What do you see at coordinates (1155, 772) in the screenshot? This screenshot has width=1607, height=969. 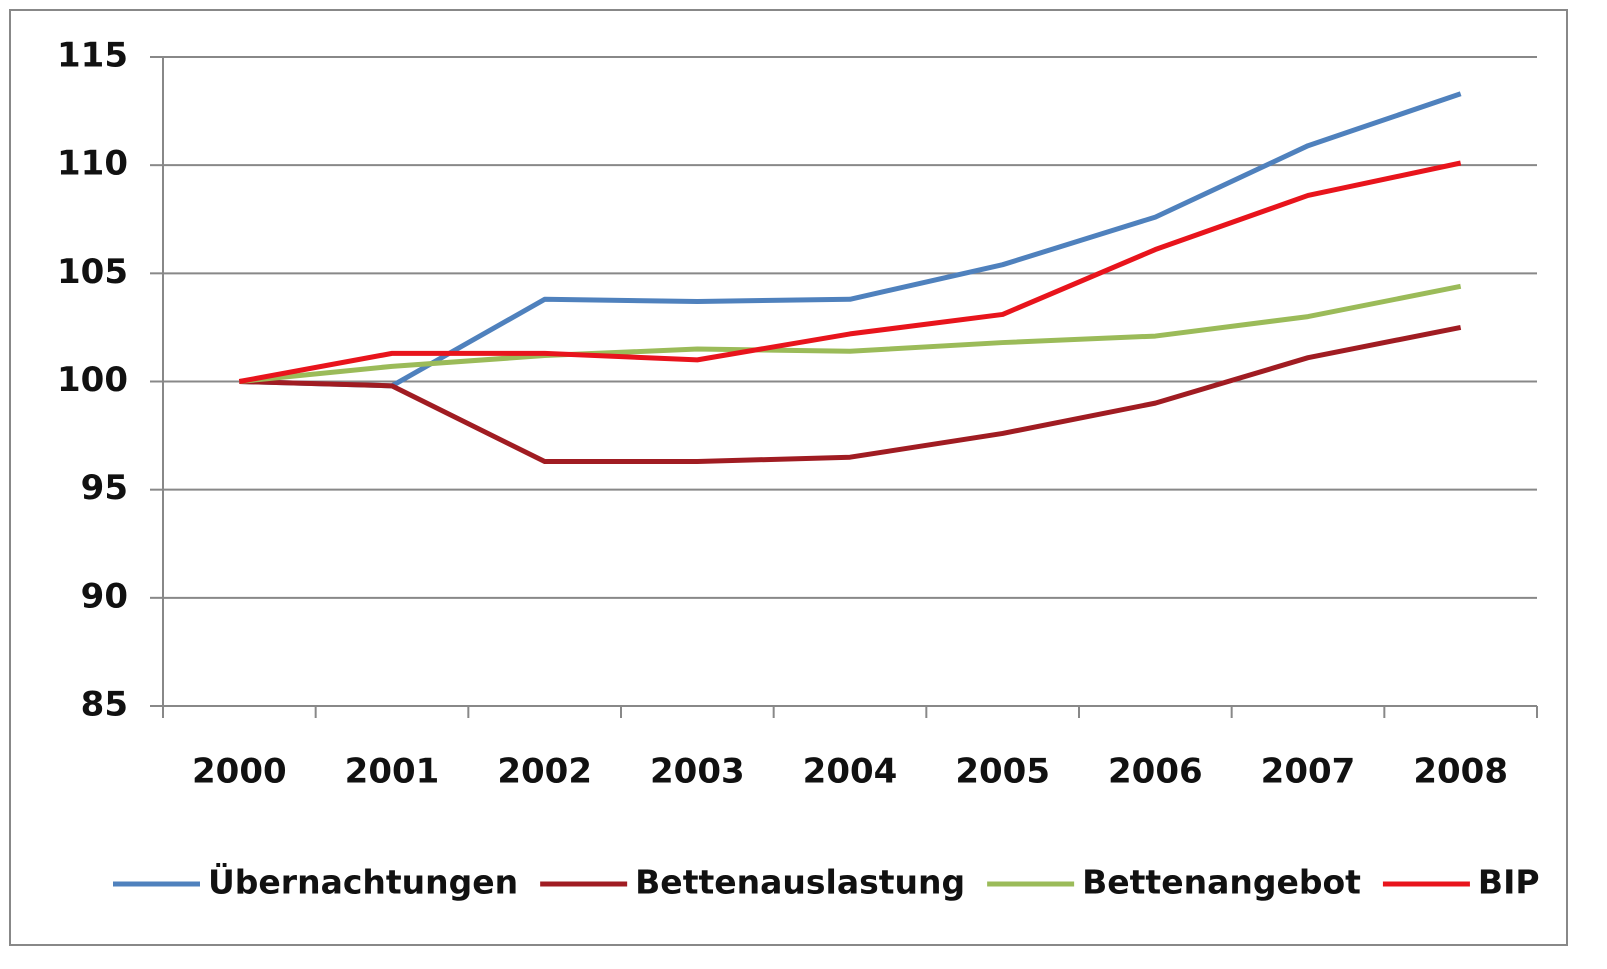 I see `x-tick-label: 2006` at bounding box center [1155, 772].